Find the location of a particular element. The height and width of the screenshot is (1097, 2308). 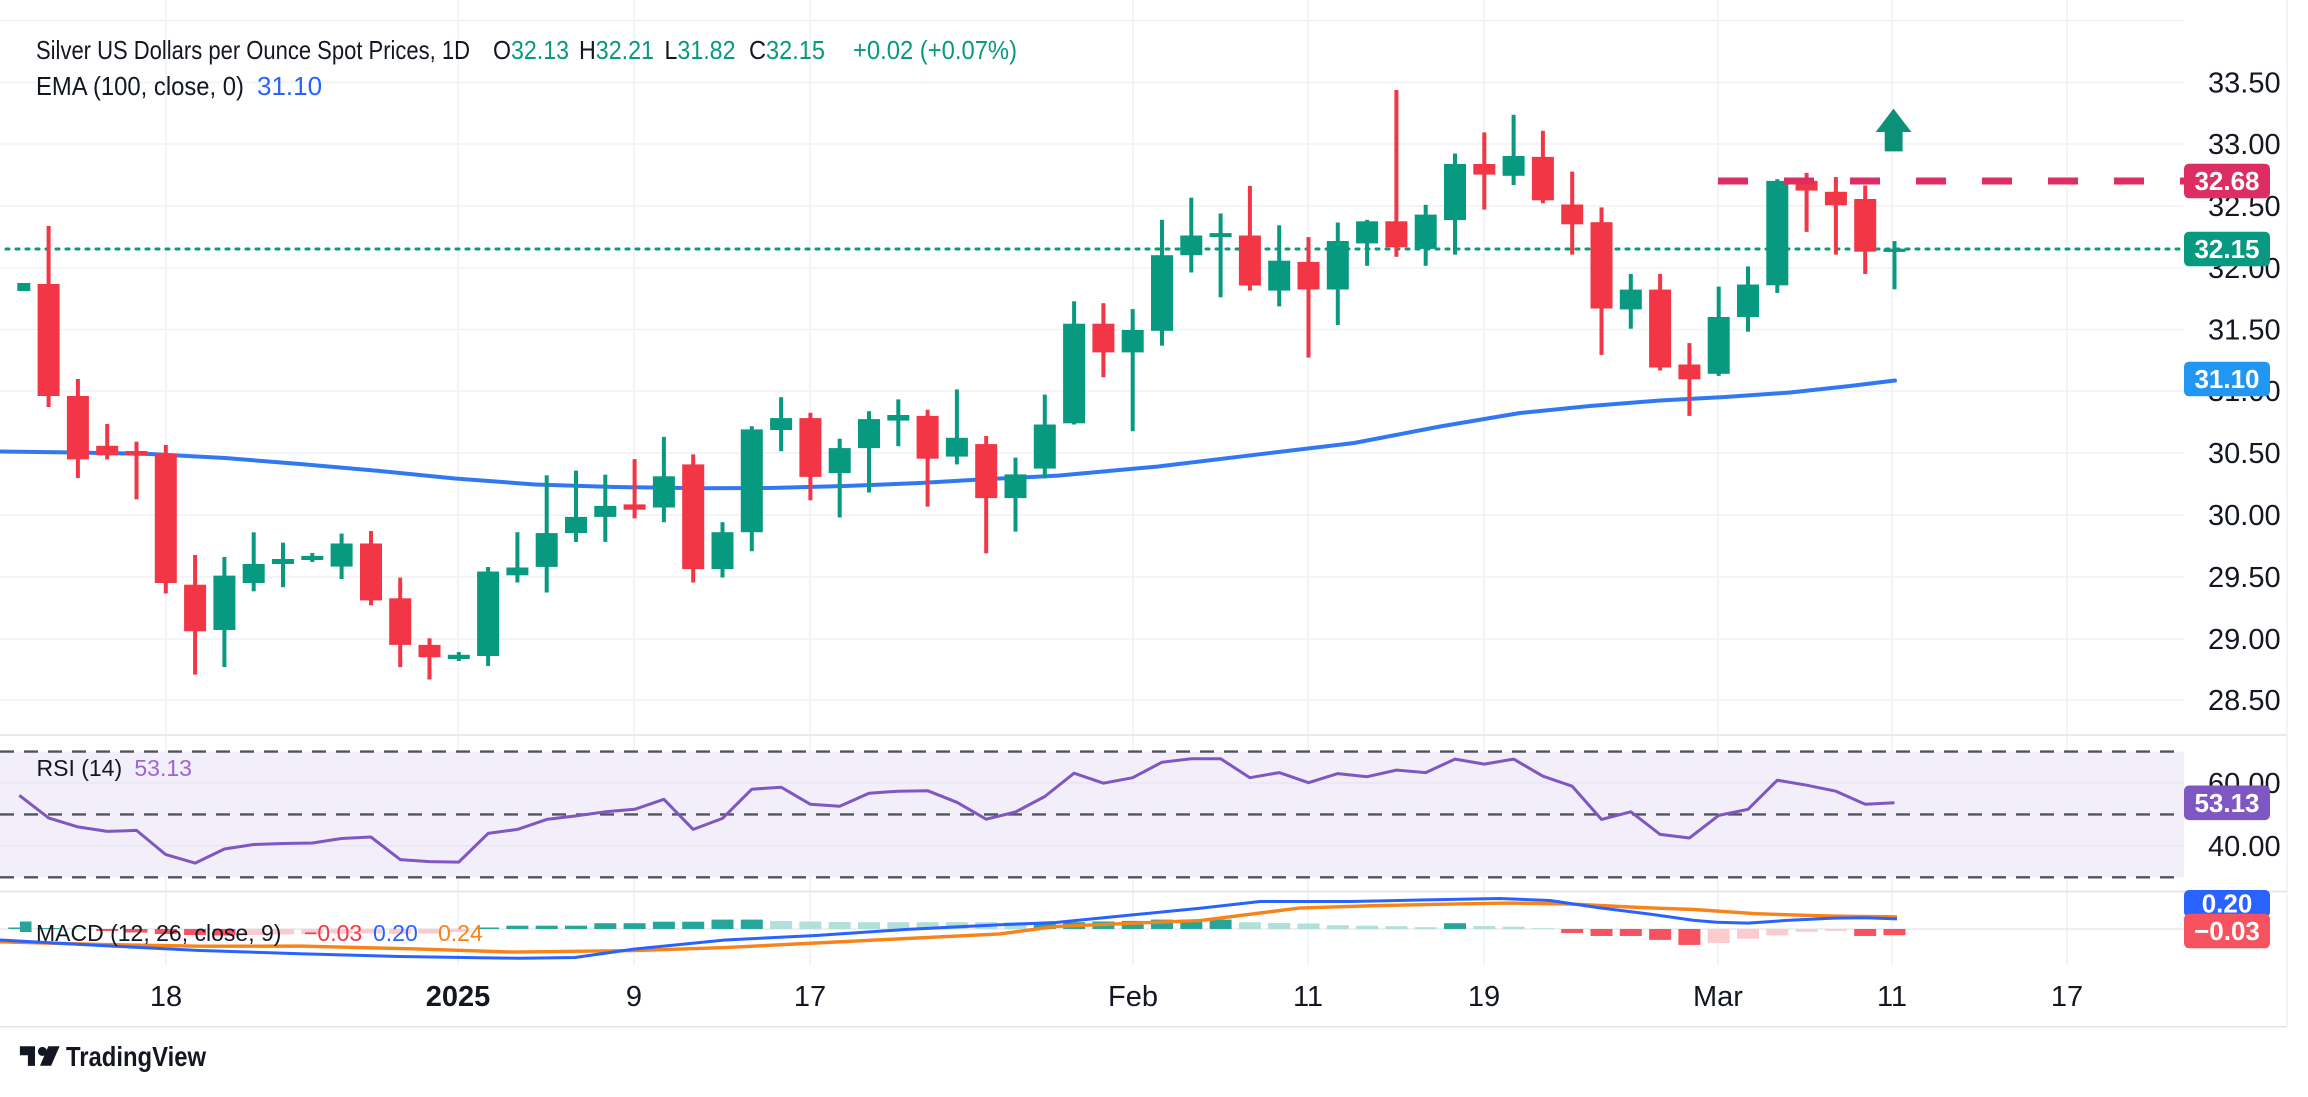

svg-text: H32.21 is located at coordinates (616, 50).